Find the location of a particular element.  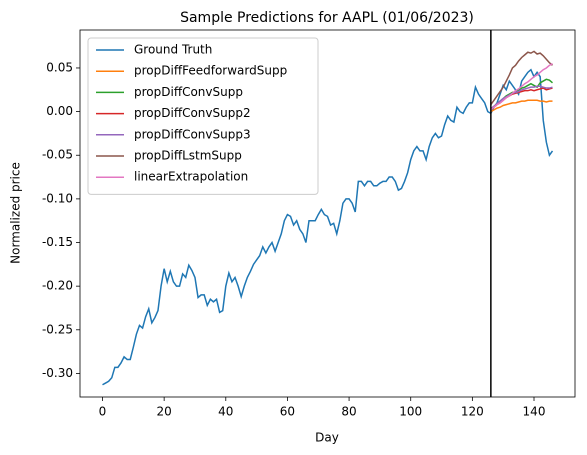

chart-title: Sample Predictions for AAPL (01/06/2023) is located at coordinates (327, 18).